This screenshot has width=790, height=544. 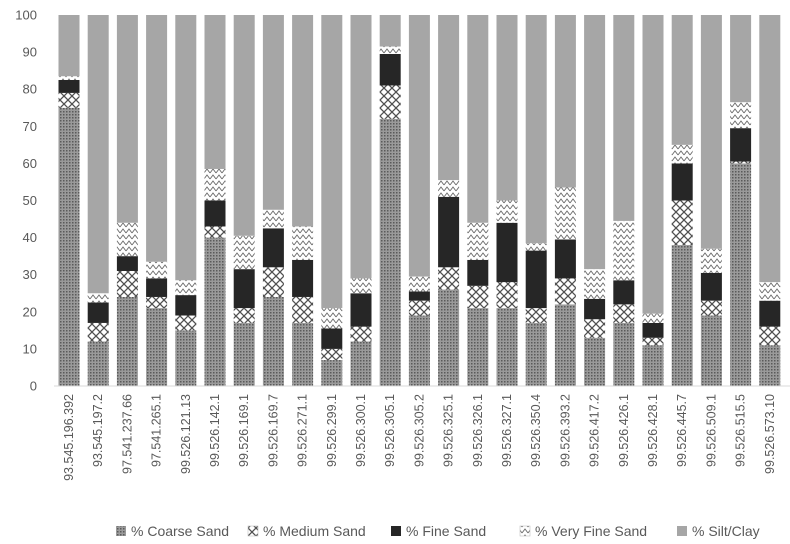 I want to click on x-tick-label: 99.526.445.7, so click(x=682, y=430).